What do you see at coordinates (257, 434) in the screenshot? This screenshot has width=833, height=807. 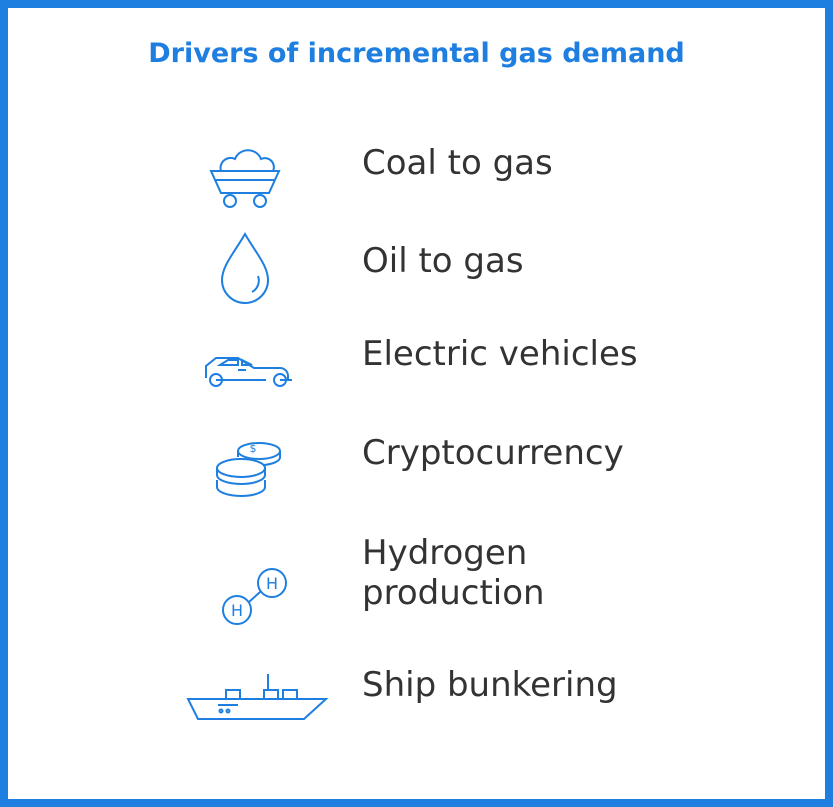 I see `icons: $ H H` at bounding box center [257, 434].